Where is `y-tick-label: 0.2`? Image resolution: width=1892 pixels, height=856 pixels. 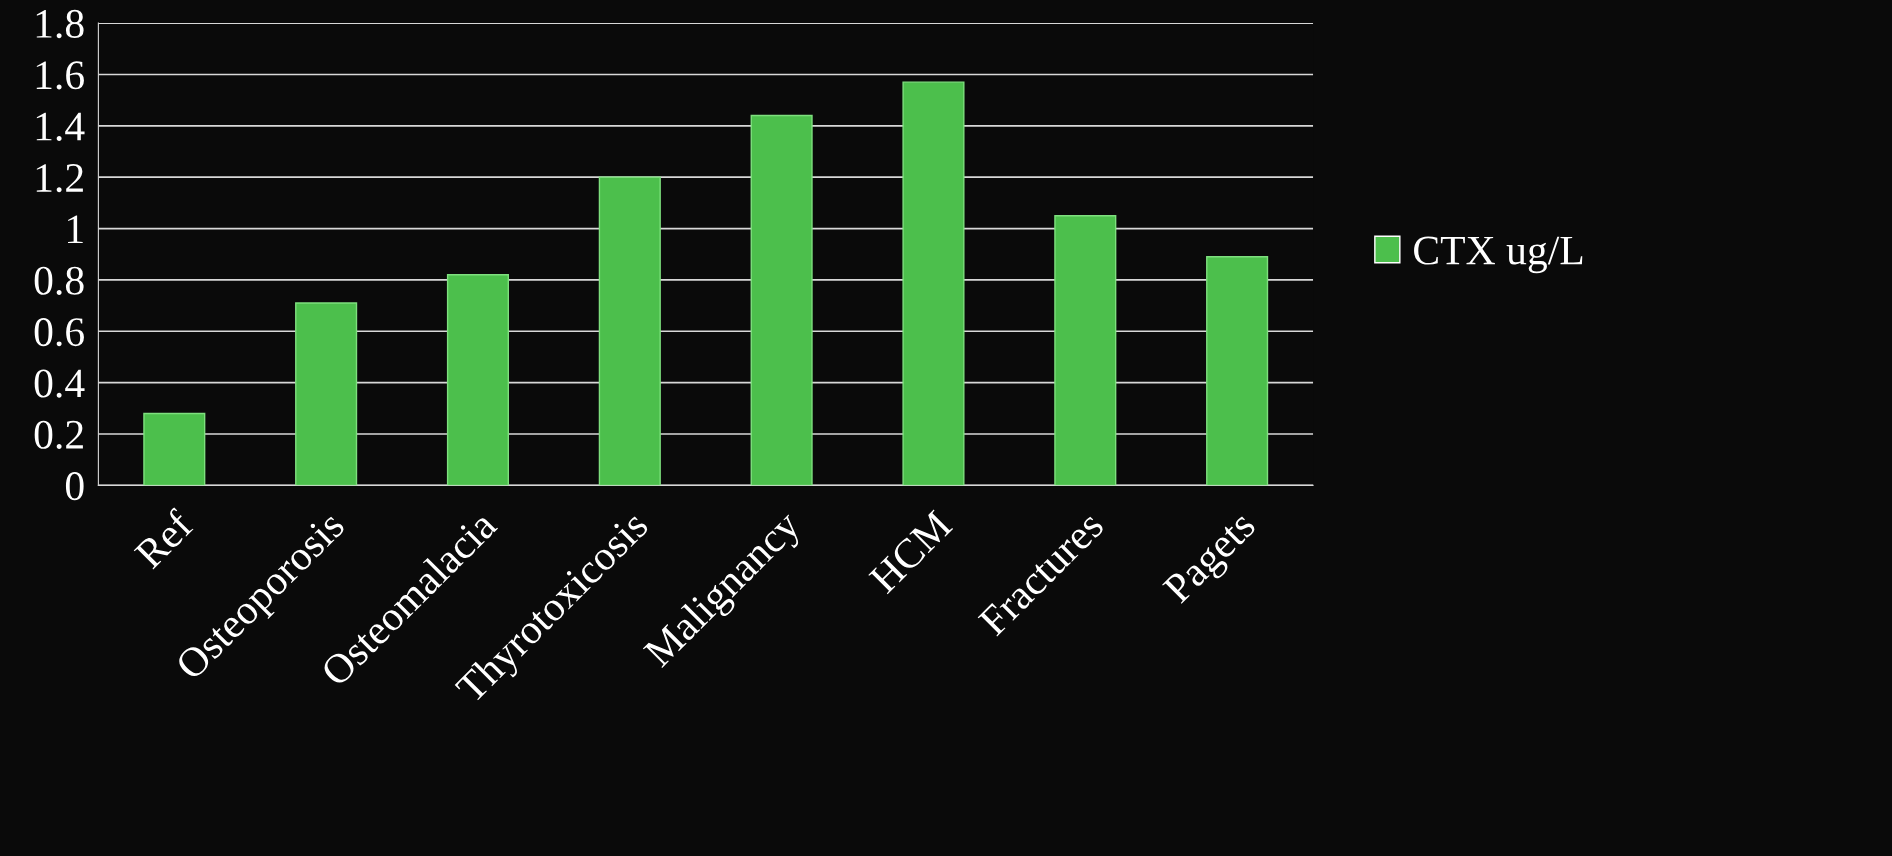
y-tick-label: 0.2 is located at coordinates (58, 435).